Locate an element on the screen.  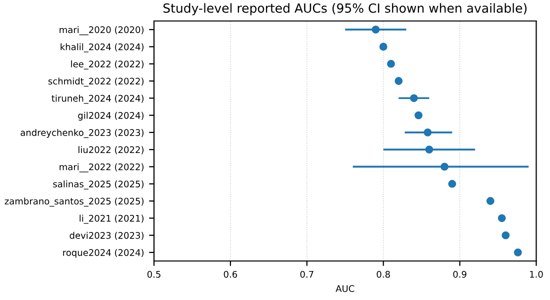
y-tick-label: mari__2020 (2020) is located at coordinates (102, 31).